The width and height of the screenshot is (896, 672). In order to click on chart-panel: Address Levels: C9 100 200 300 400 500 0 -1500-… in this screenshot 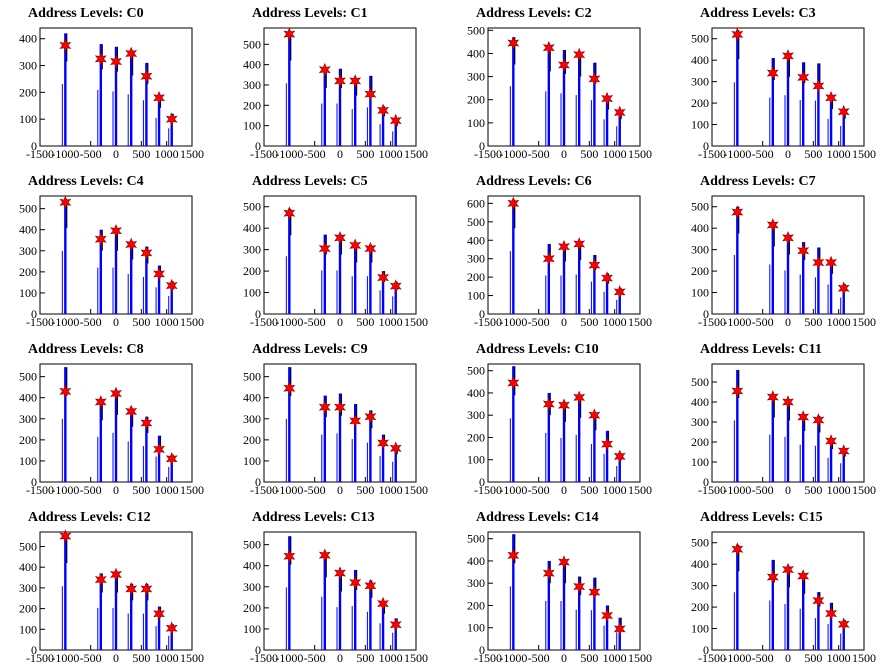, I will do `click(336, 420)`.